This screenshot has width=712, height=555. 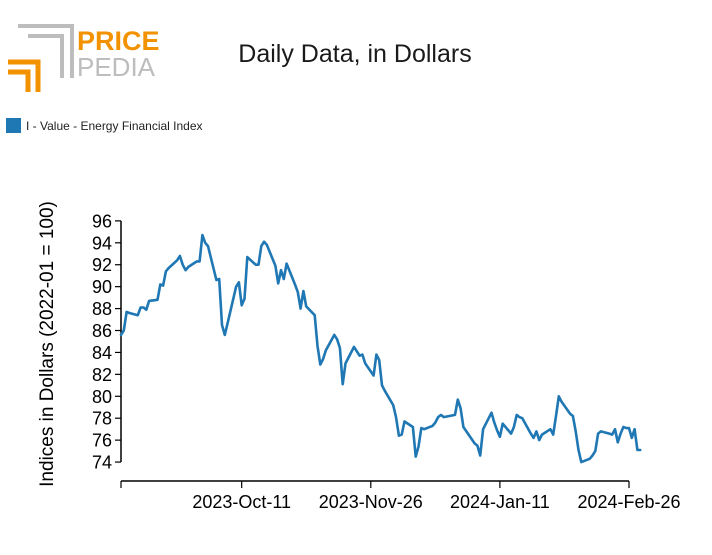 I want to click on y-tick-label: 84, so click(x=102, y=353).